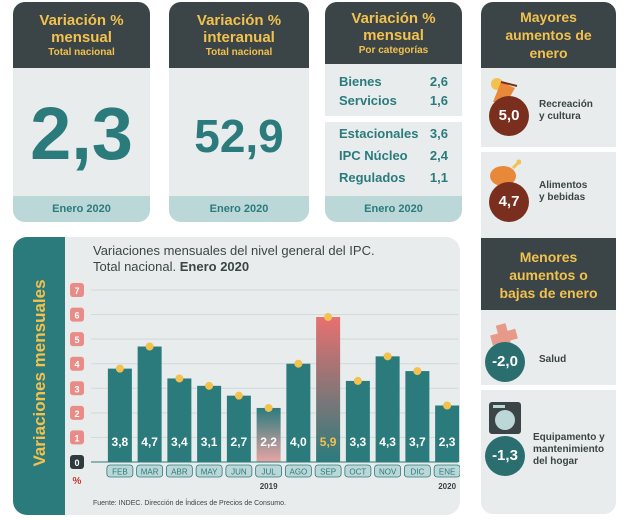  What do you see at coordinates (563, 185) in the screenshot?
I see `item-label-line: Alimentos` at bounding box center [563, 185].